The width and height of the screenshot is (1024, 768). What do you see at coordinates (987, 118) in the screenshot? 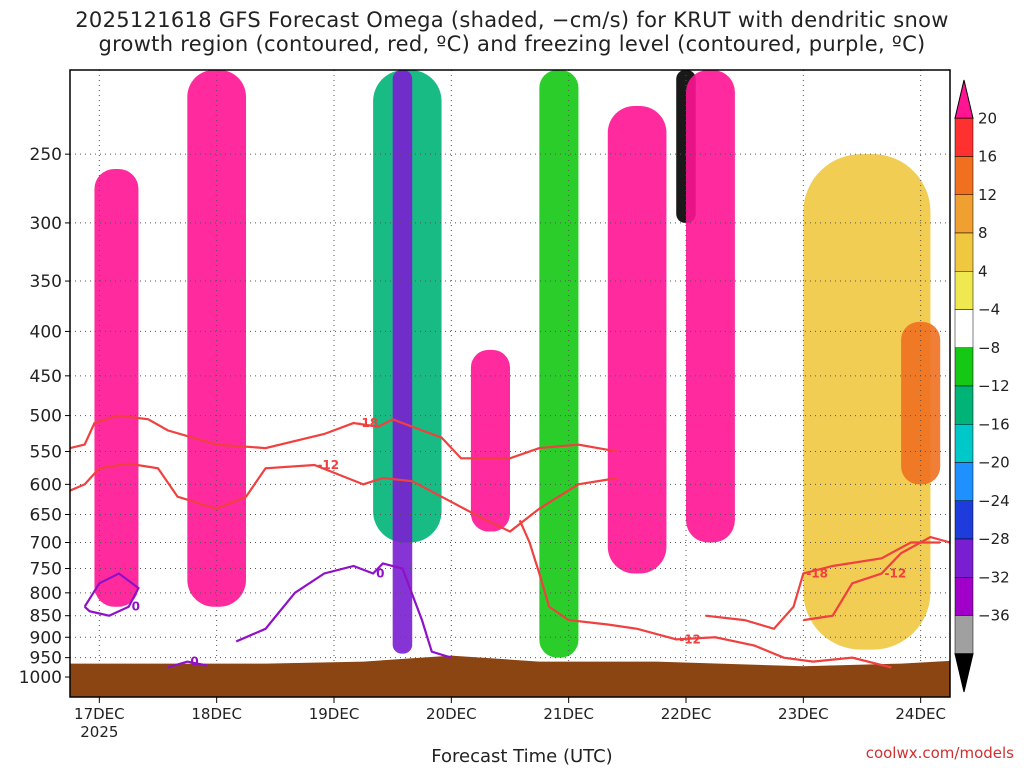
I see `colorbar-label: 20` at bounding box center [987, 118].